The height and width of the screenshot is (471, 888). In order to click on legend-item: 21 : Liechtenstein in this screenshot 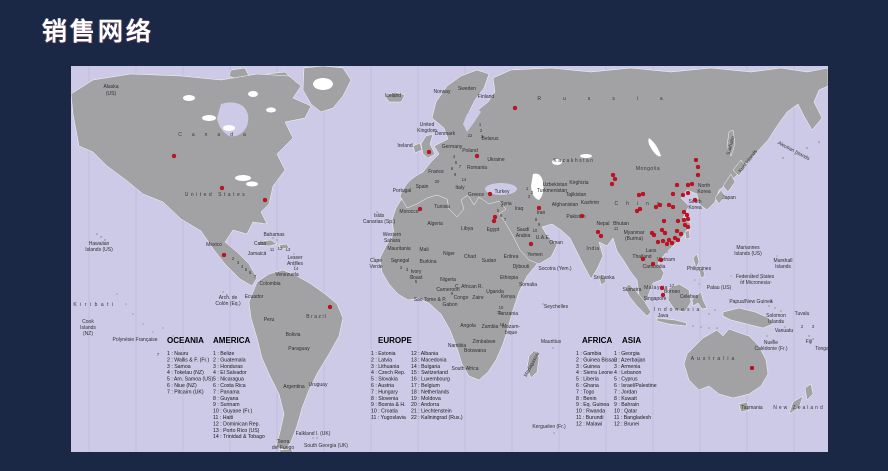, I will do `click(431, 412)`.